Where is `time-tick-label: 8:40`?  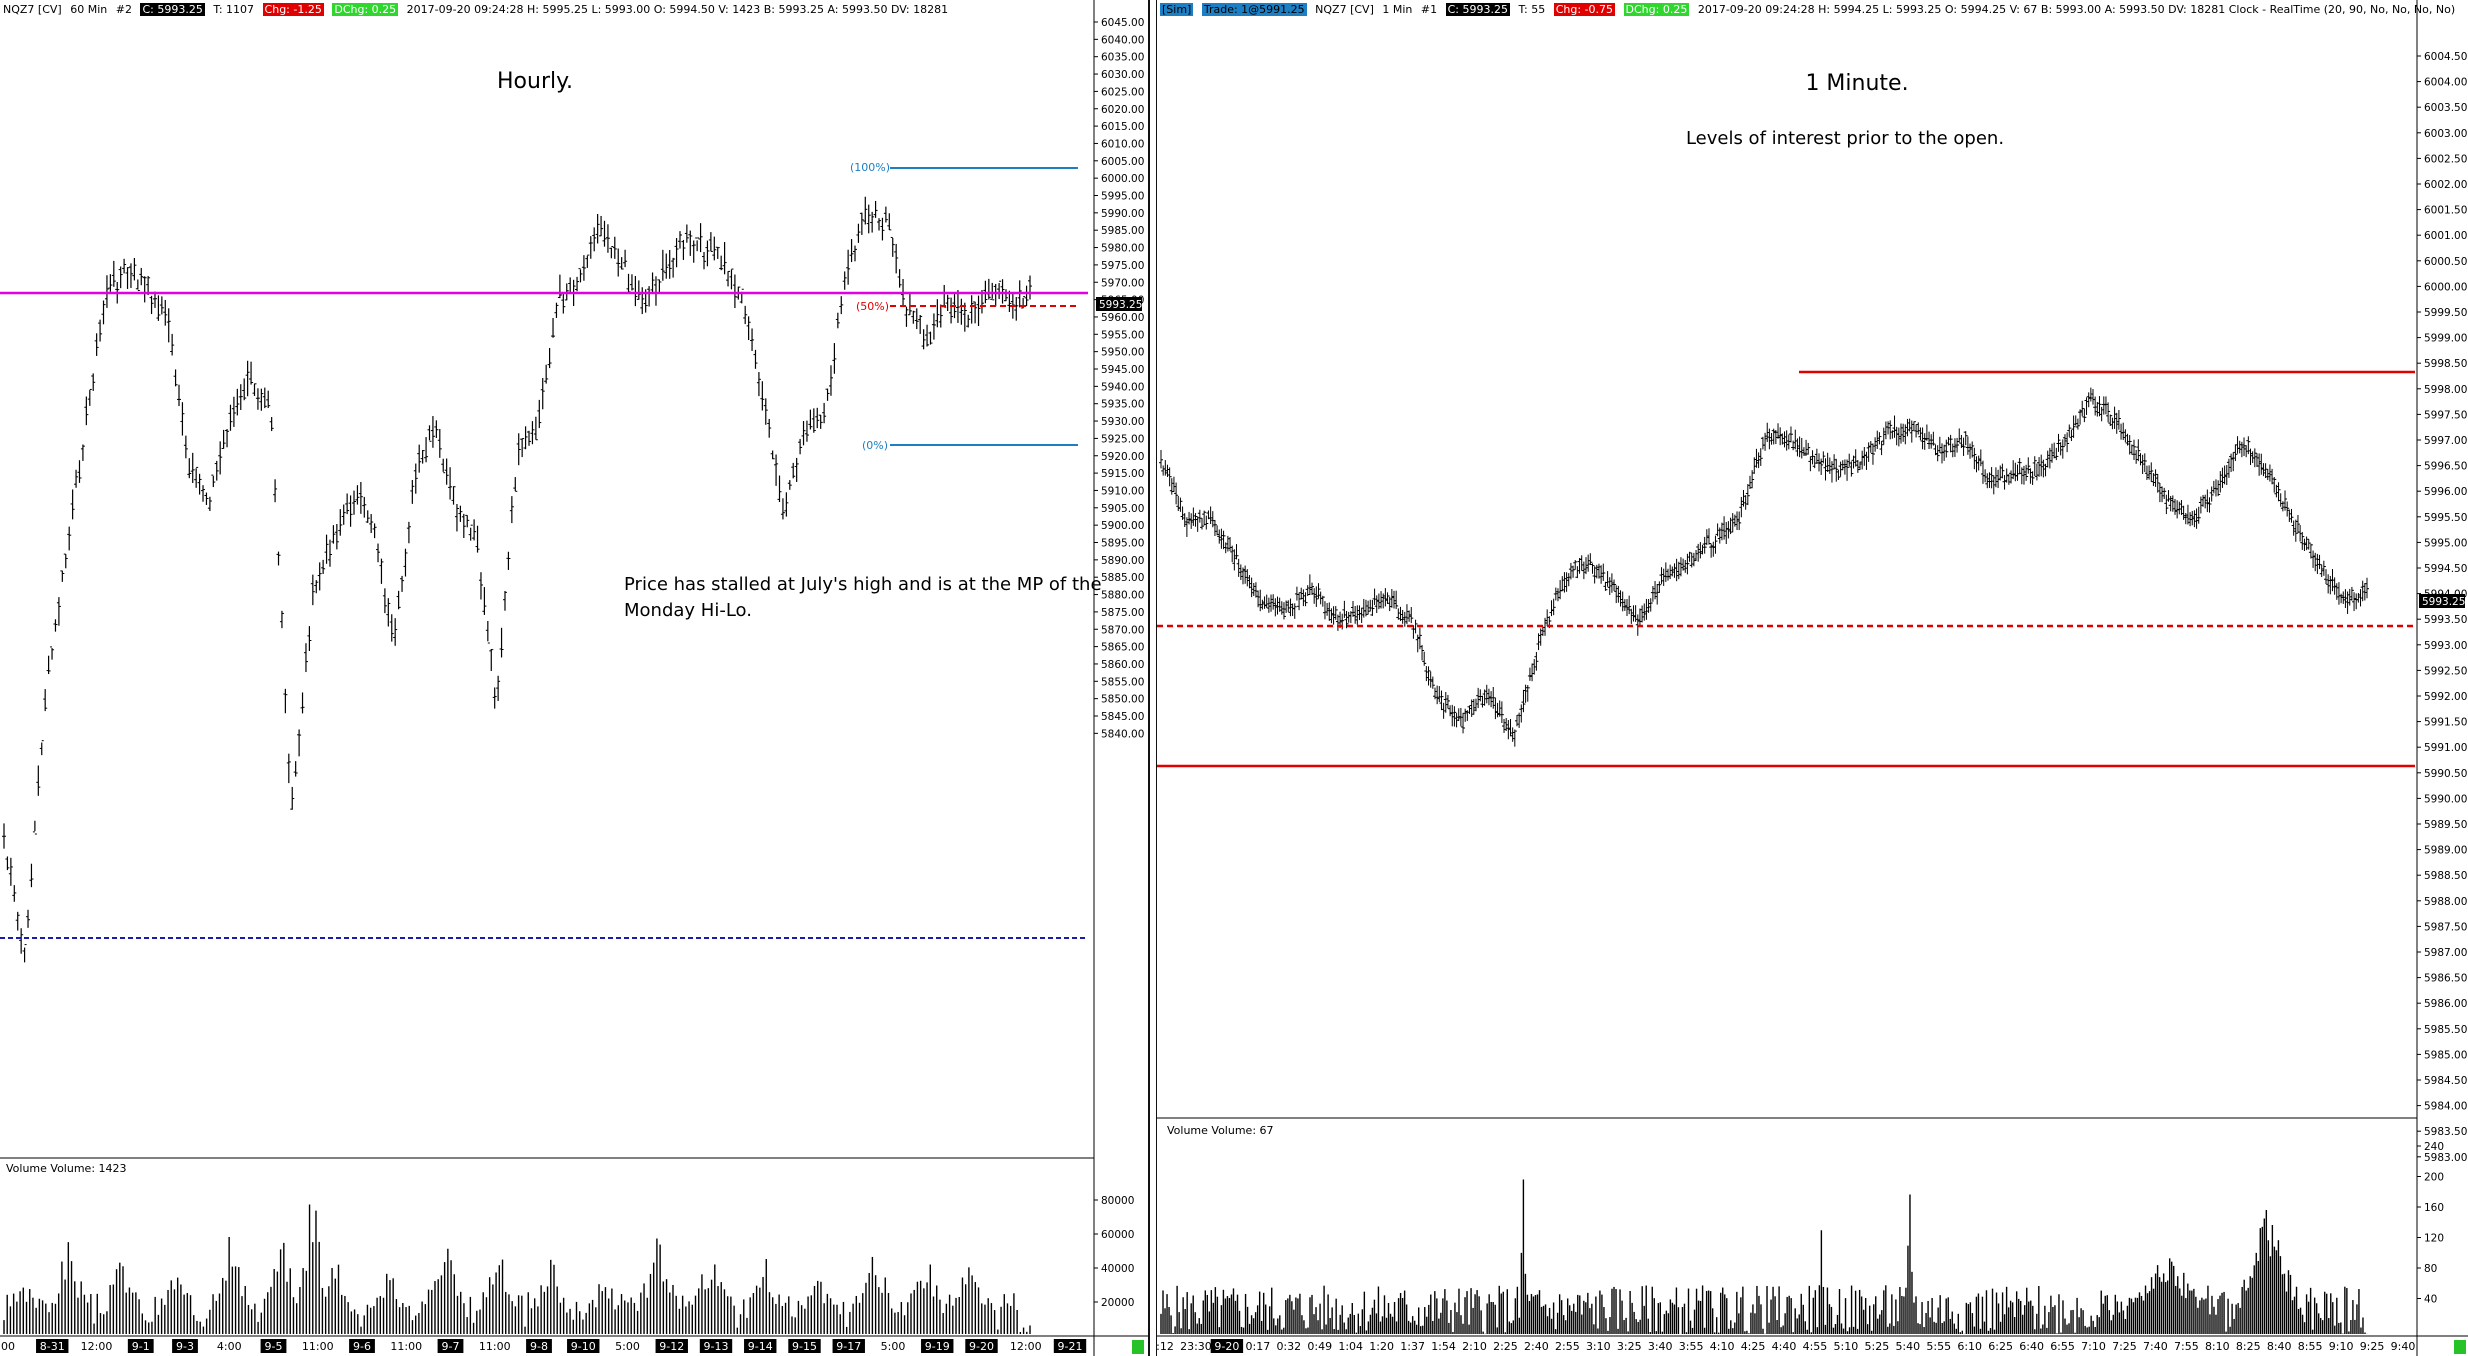
time-tick-label: 8:40 is located at coordinates (2279, 1346).